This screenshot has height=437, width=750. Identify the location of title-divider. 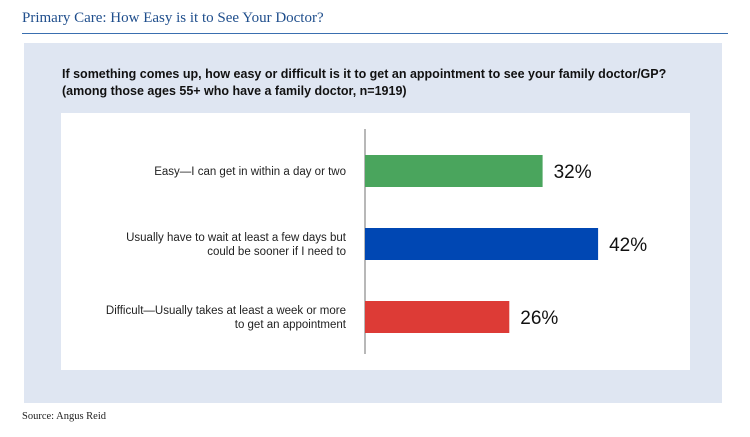
(375, 33).